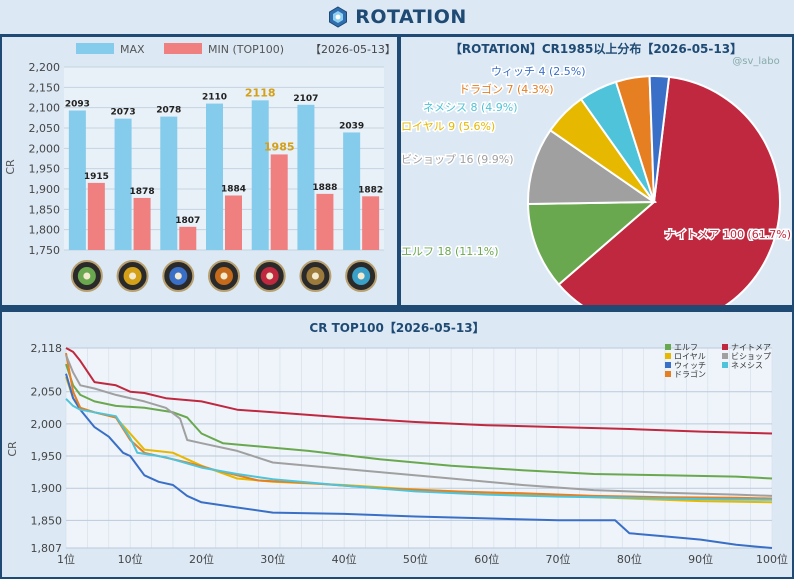 The width and height of the screenshot is (794, 579). What do you see at coordinates (77, 105) in the screenshot?
I see `max-value-forest: 2093` at bounding box center [77, 105].